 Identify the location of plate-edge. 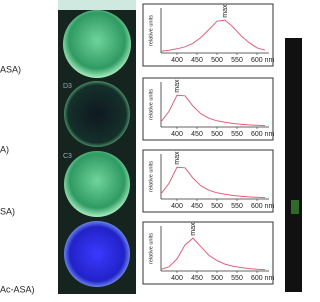
(97, 5).